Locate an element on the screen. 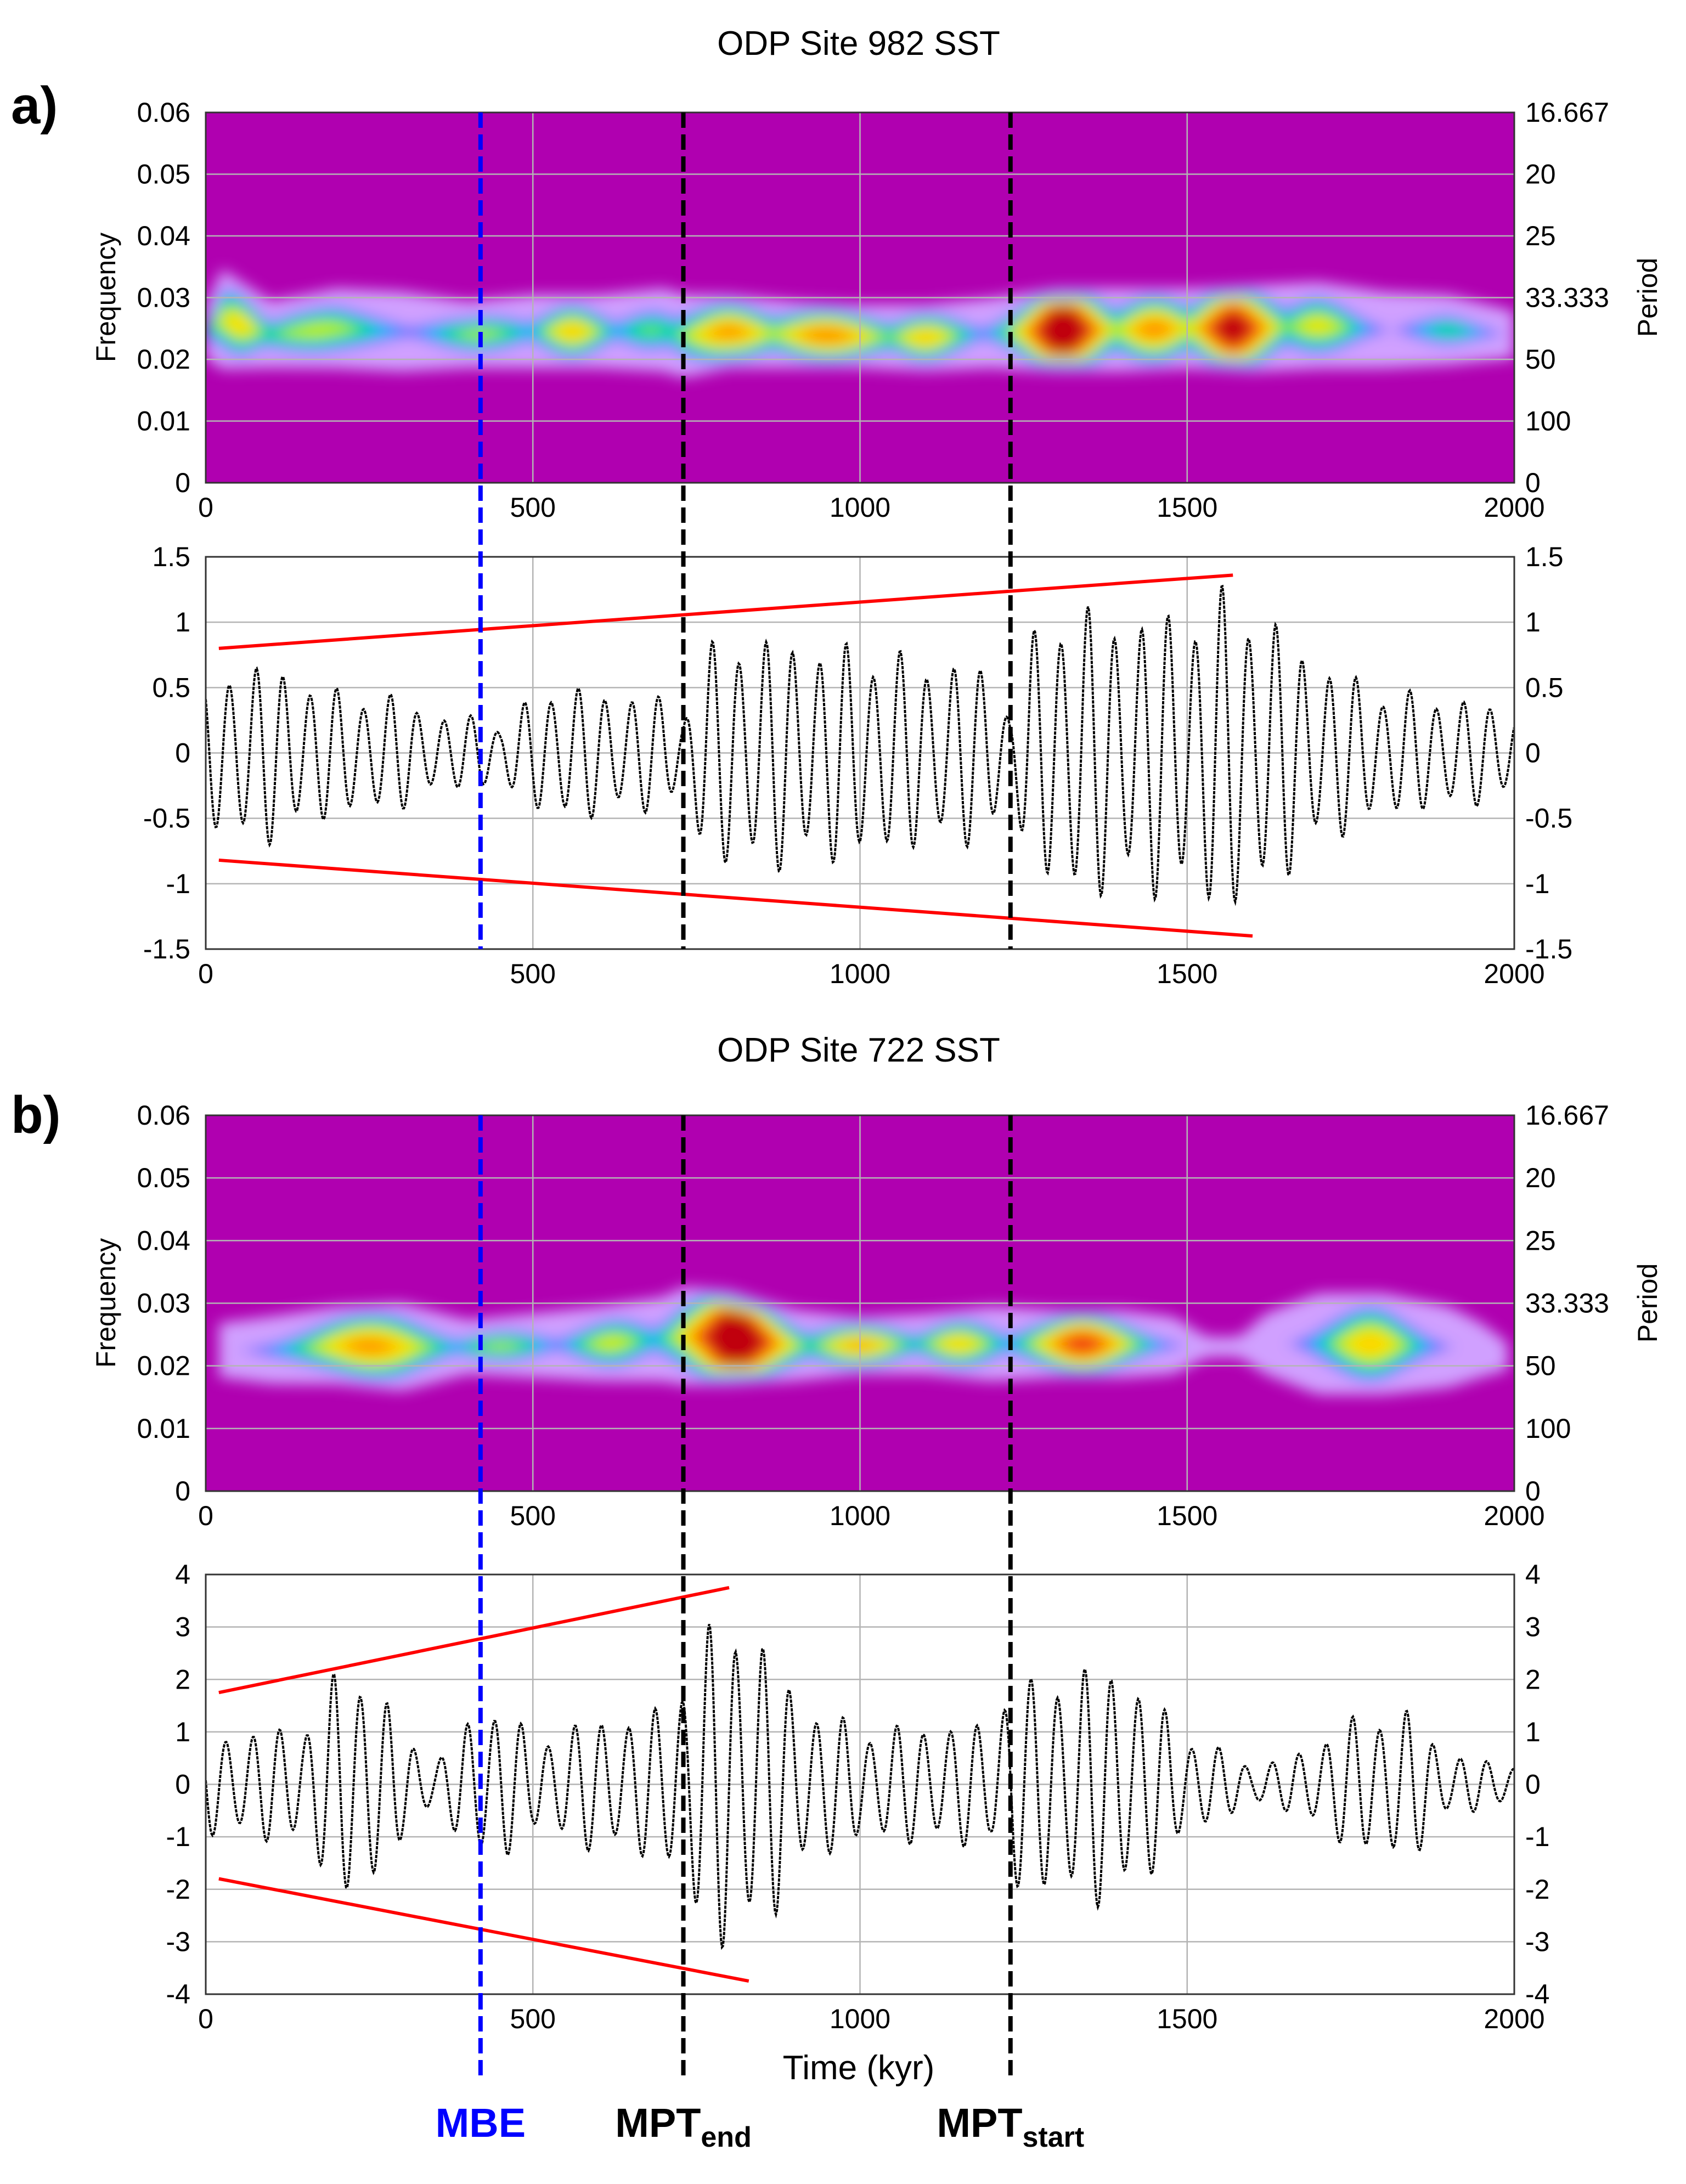 The image size is (1686, 2184). y-tick-label-right: 0.5 is located at coordinates (1544, 687).